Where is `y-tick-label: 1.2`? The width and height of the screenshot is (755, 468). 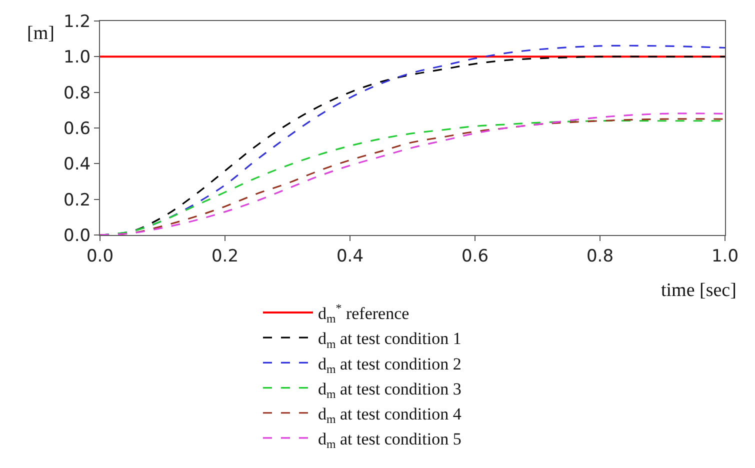
y-tick-label: 1.2 is located at coordinates (77, 22).